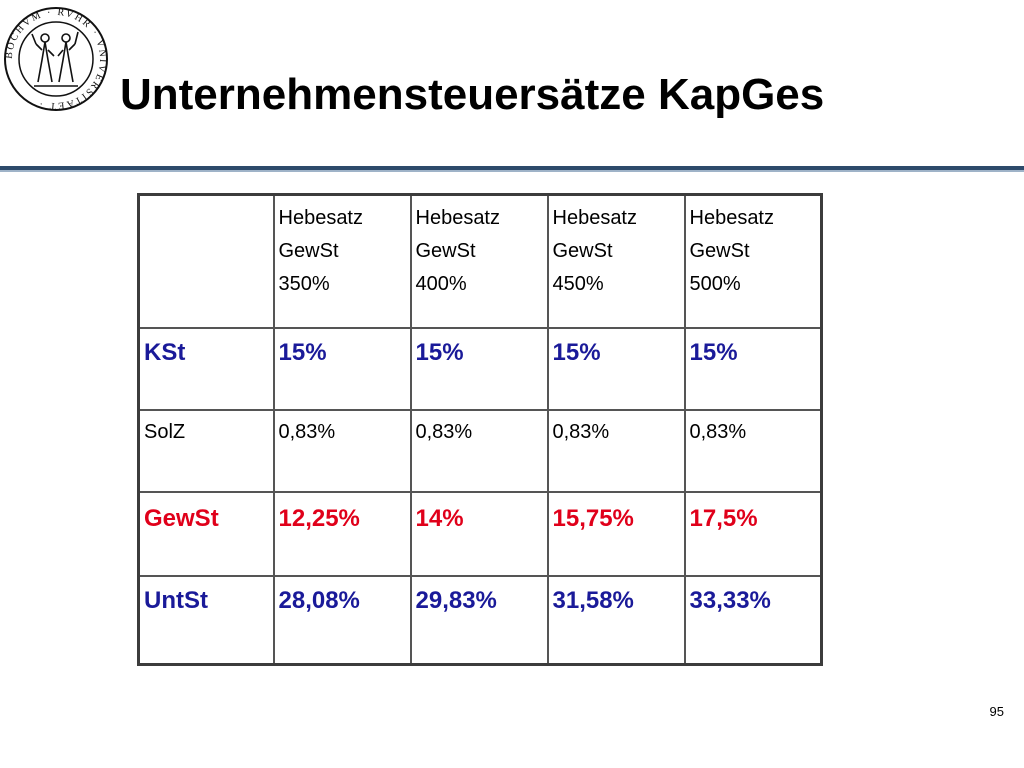  What do you see at coordinates (753, 620) in the screenshot?
I see `table-cell: 33,33%` at bounding box center [753, 620].